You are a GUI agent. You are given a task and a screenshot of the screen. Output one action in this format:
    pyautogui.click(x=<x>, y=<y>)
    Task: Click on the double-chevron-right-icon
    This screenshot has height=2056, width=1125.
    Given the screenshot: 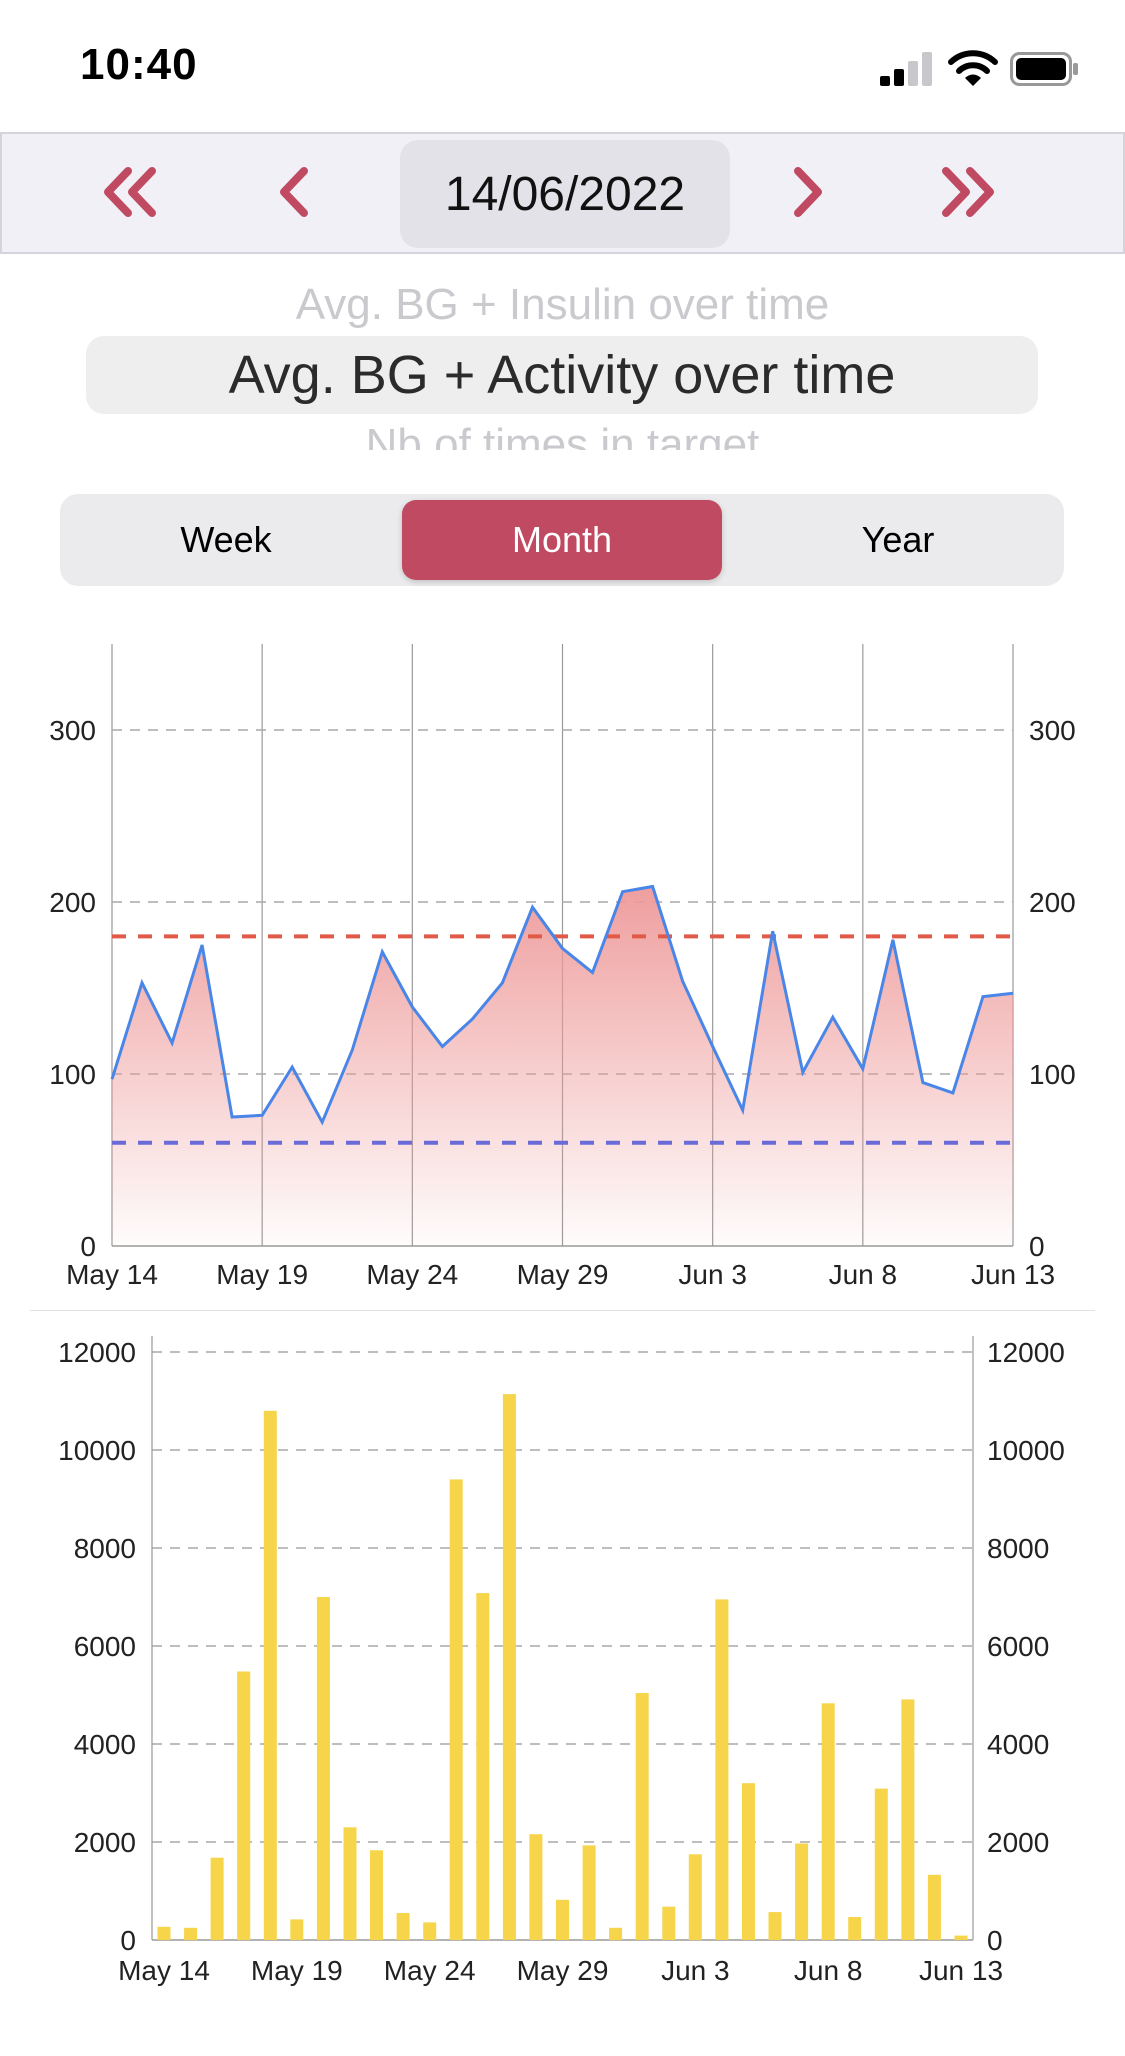 What is the action you would take?
    pyautogui.click(x=968, y=192)
    